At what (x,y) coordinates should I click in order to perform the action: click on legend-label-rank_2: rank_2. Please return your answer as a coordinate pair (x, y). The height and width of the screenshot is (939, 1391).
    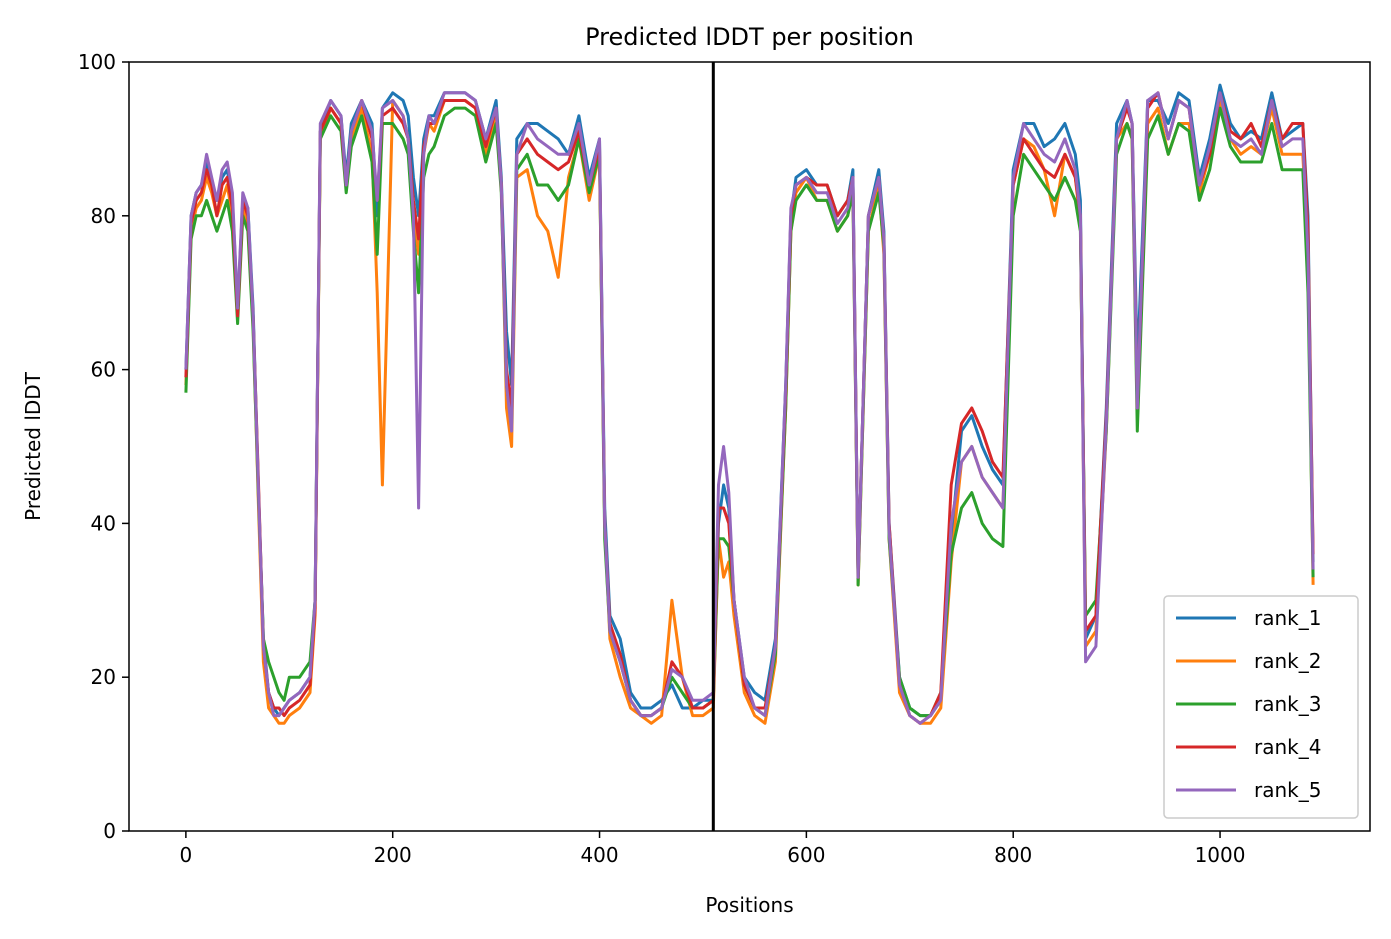
    Looking at the image, I should click on (1287, 661).